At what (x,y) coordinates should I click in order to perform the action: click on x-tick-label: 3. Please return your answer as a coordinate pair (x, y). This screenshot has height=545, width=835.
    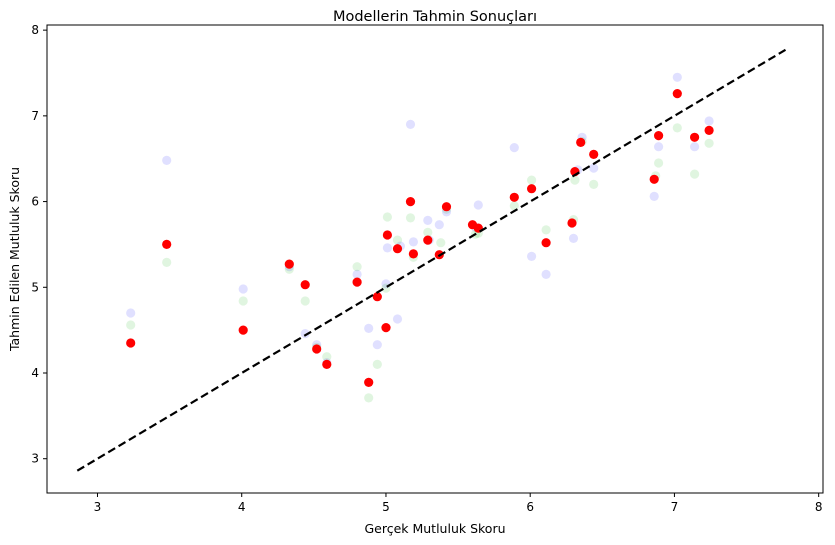
    Looking at the image, I should click on (98, 507).